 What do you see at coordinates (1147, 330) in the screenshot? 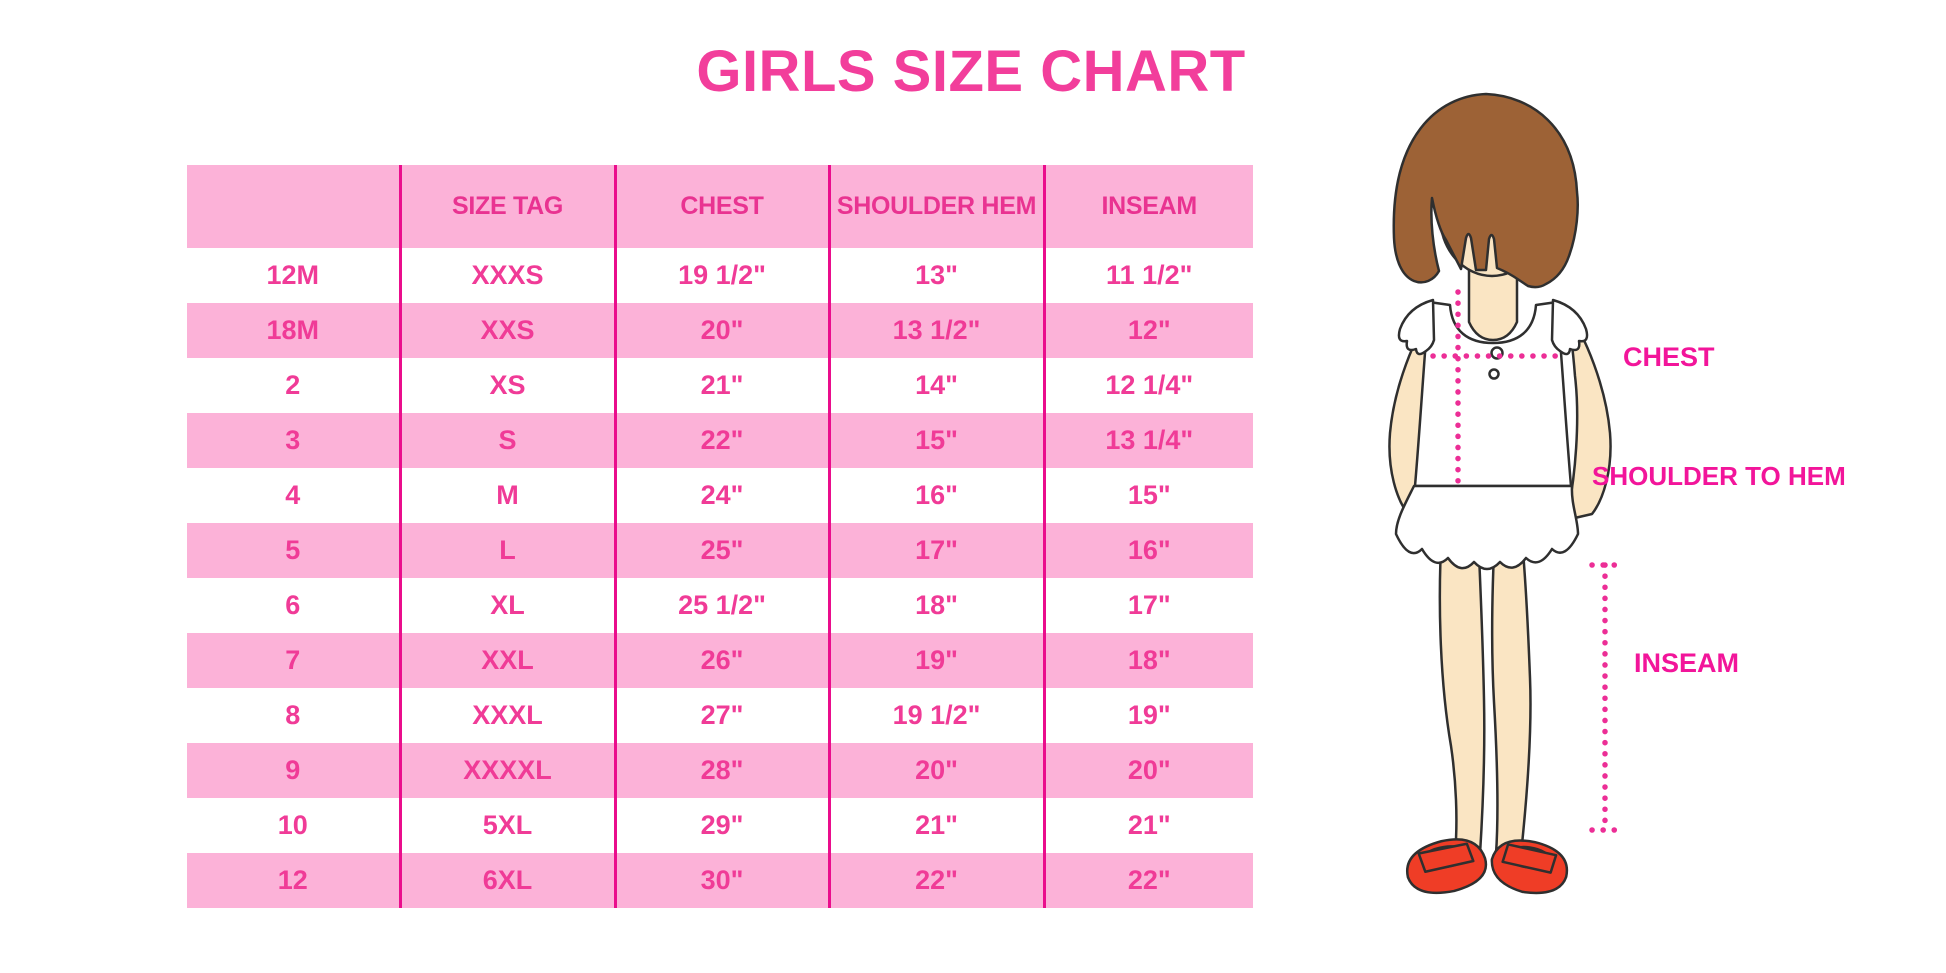
I see `table-cell: 12"` at bounding box center [1147, 330].